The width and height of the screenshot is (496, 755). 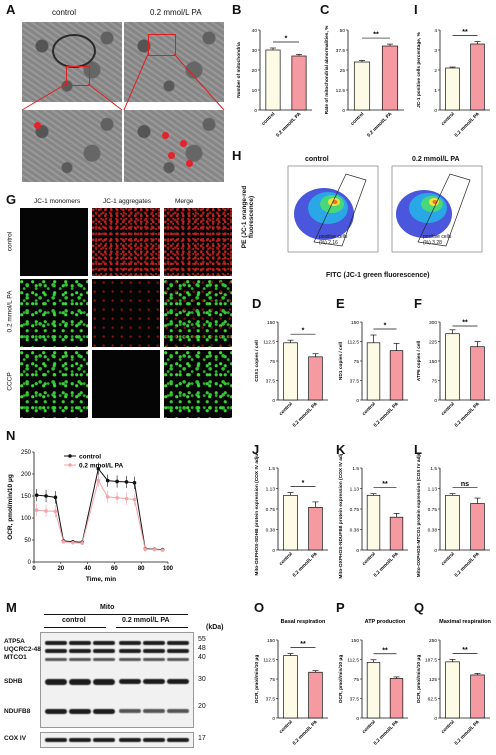 I want to click on y-tick-label: 30, so click(x=255, y=51).